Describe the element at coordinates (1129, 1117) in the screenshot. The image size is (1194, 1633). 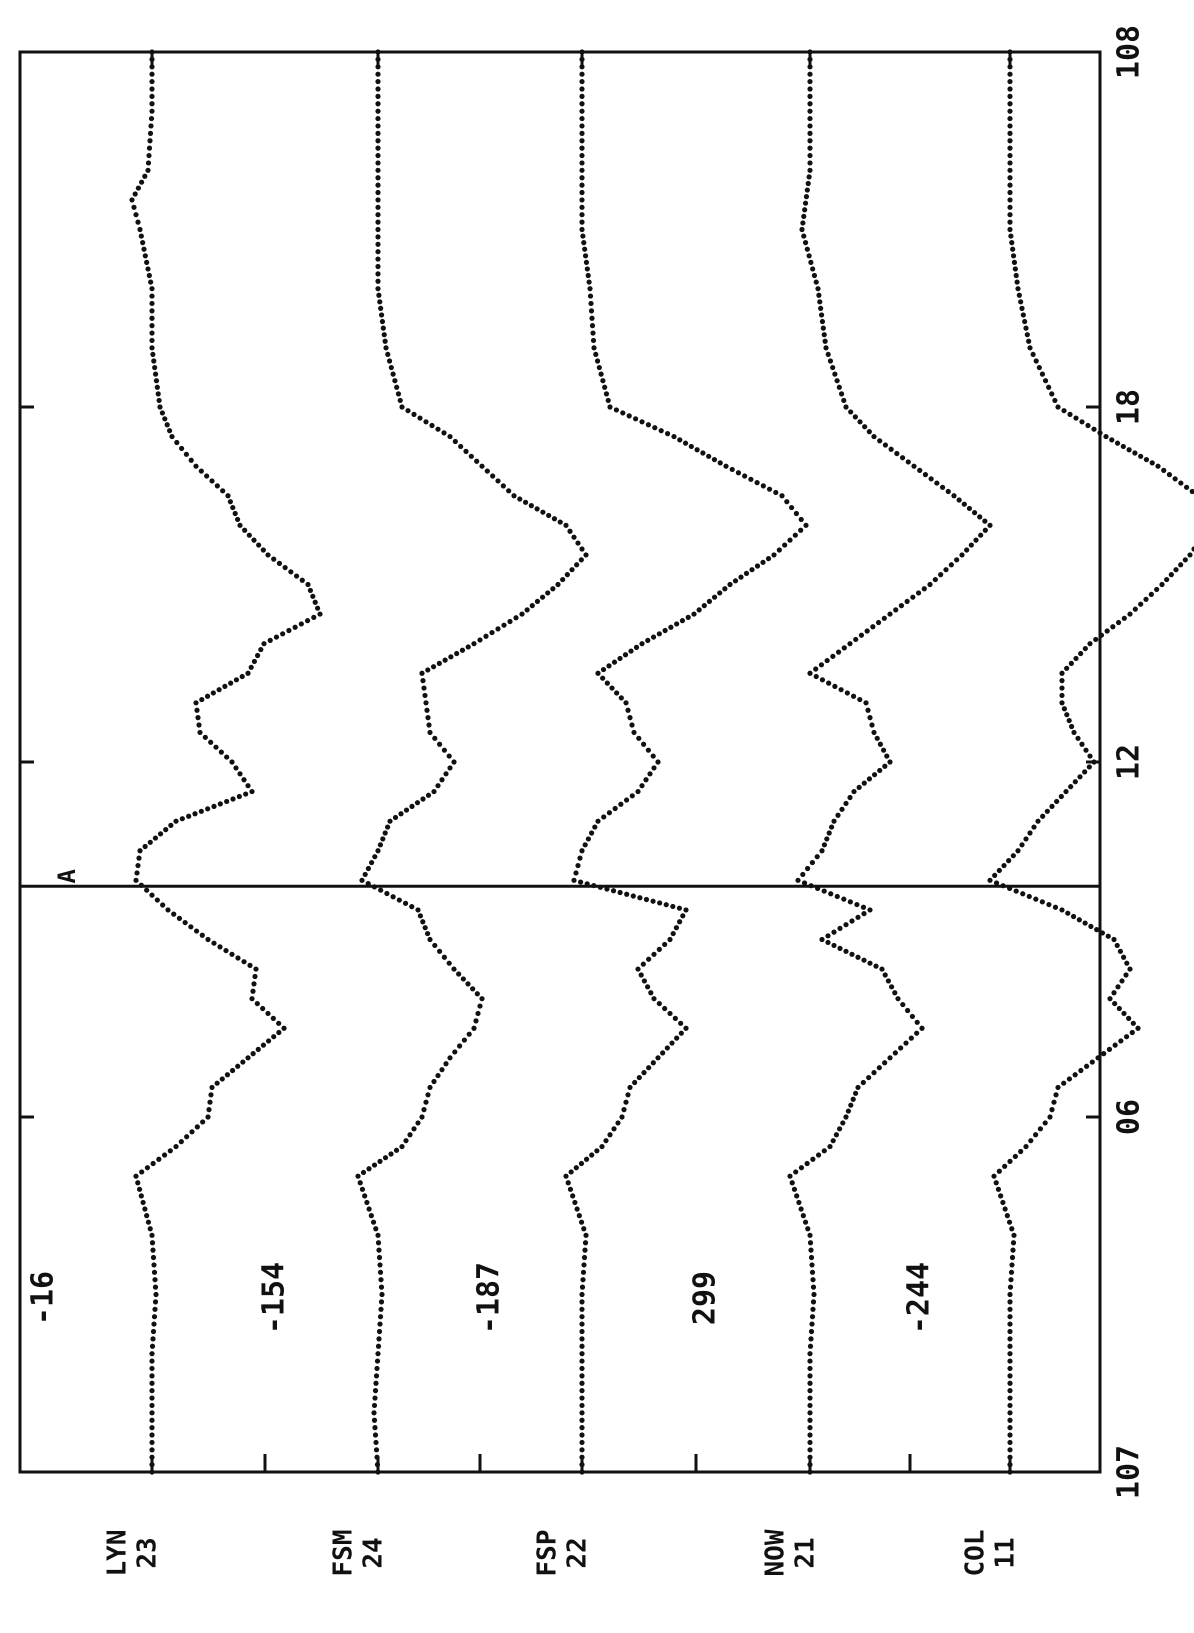
I see `time-tick-label: 06` at that location.